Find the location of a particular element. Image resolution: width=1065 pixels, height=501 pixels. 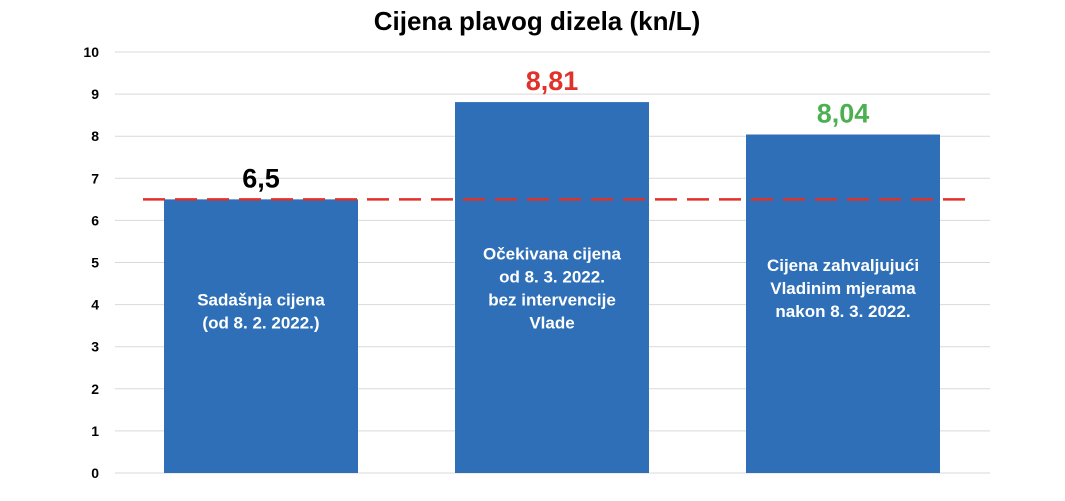

y-tick-label: 3 is located at coordinates (95, 347).